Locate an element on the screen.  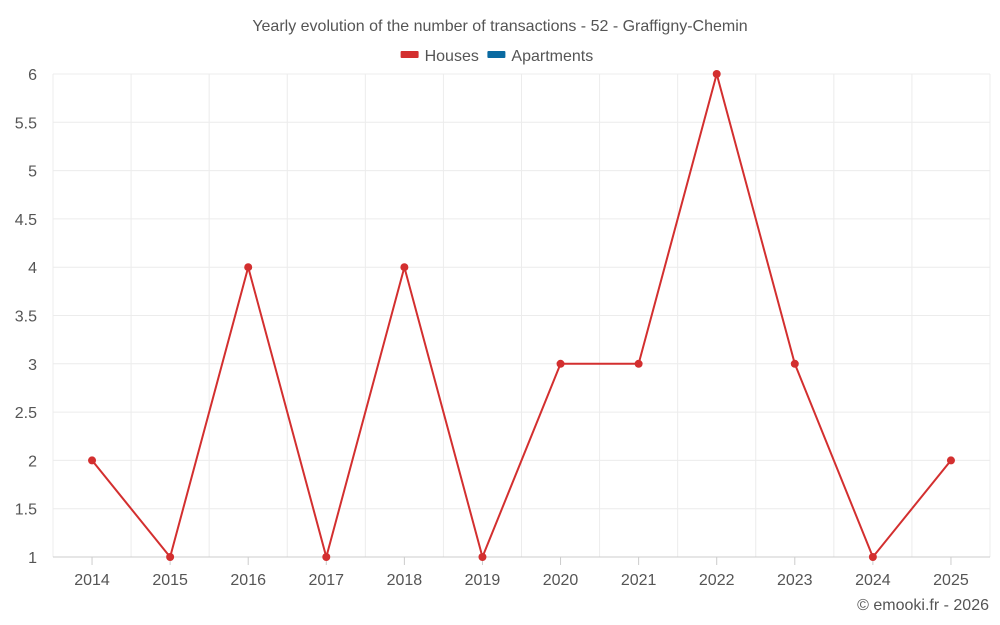
legend-label: Houses is located at coordinates (452, 56).